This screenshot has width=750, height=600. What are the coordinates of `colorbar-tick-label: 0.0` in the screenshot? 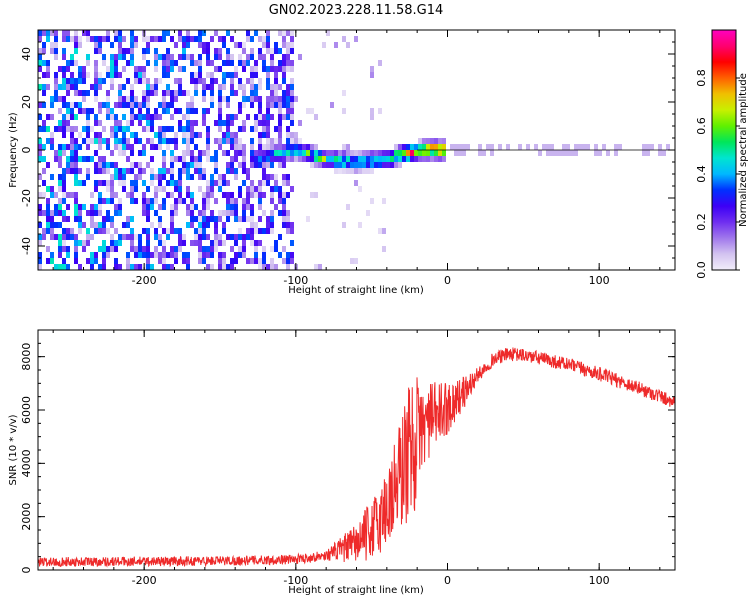 It's located at (701, 270).